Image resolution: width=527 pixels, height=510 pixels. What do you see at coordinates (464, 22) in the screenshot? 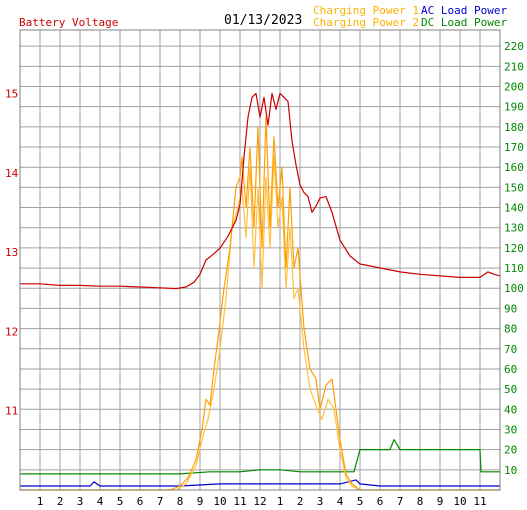
I see `legend-dc-load-power: DC Load Power` at bounding box center [464, 22].